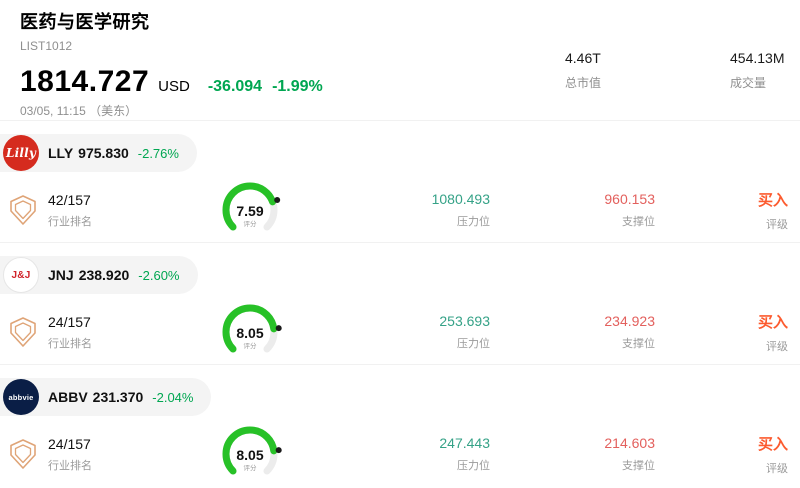 Image resolution: width=800 pixels, height=488 pixels. What do you see at coordinates (174, 86) in the screenshot?
I see `currency-label: USD` at bounding box center [174, 86].